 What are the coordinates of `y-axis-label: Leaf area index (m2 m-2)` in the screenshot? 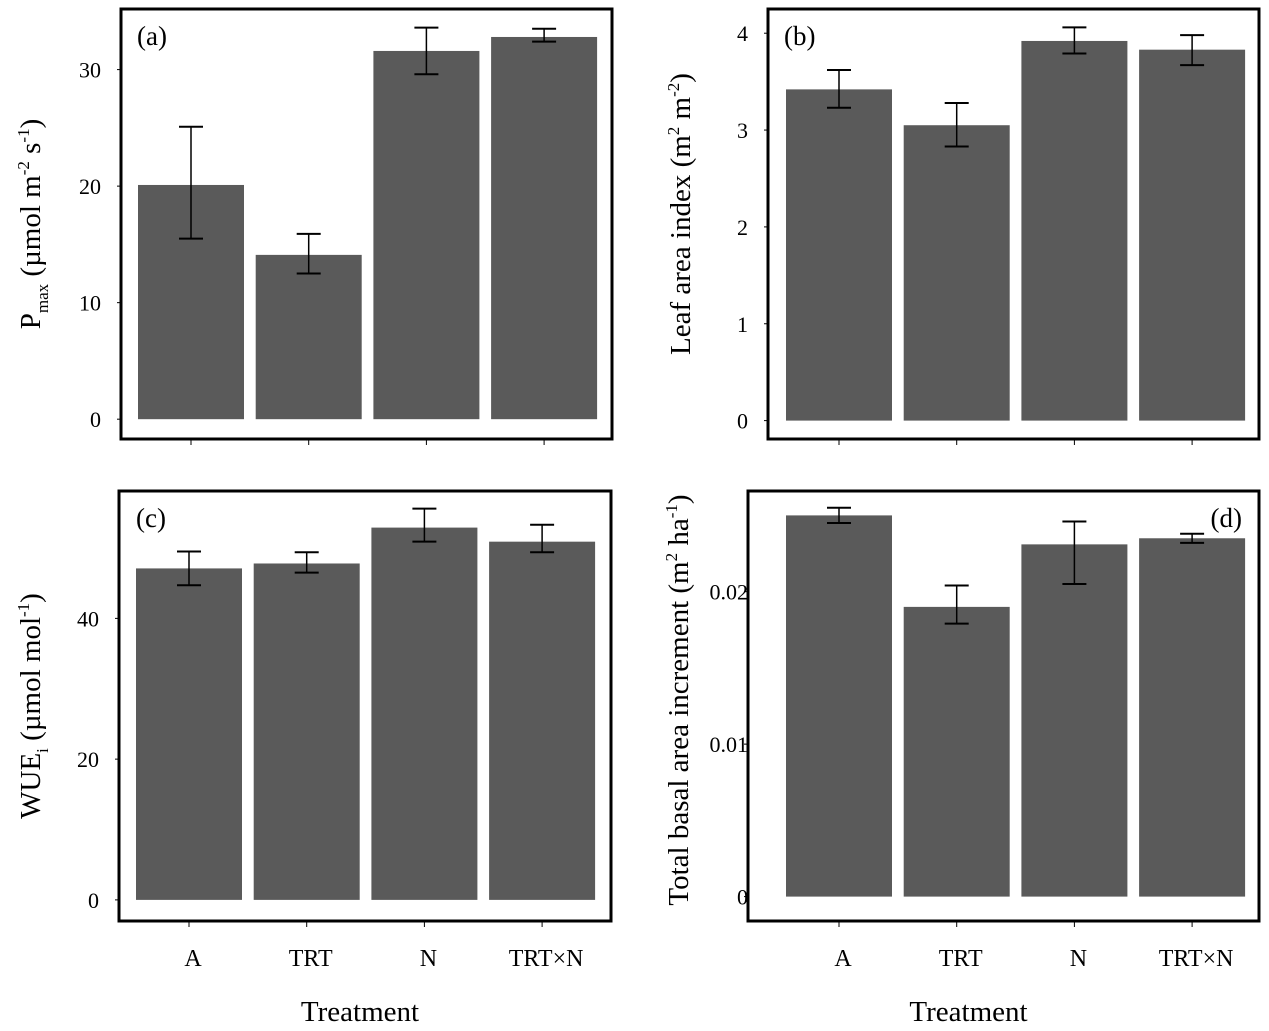 It's located at (680, 214).